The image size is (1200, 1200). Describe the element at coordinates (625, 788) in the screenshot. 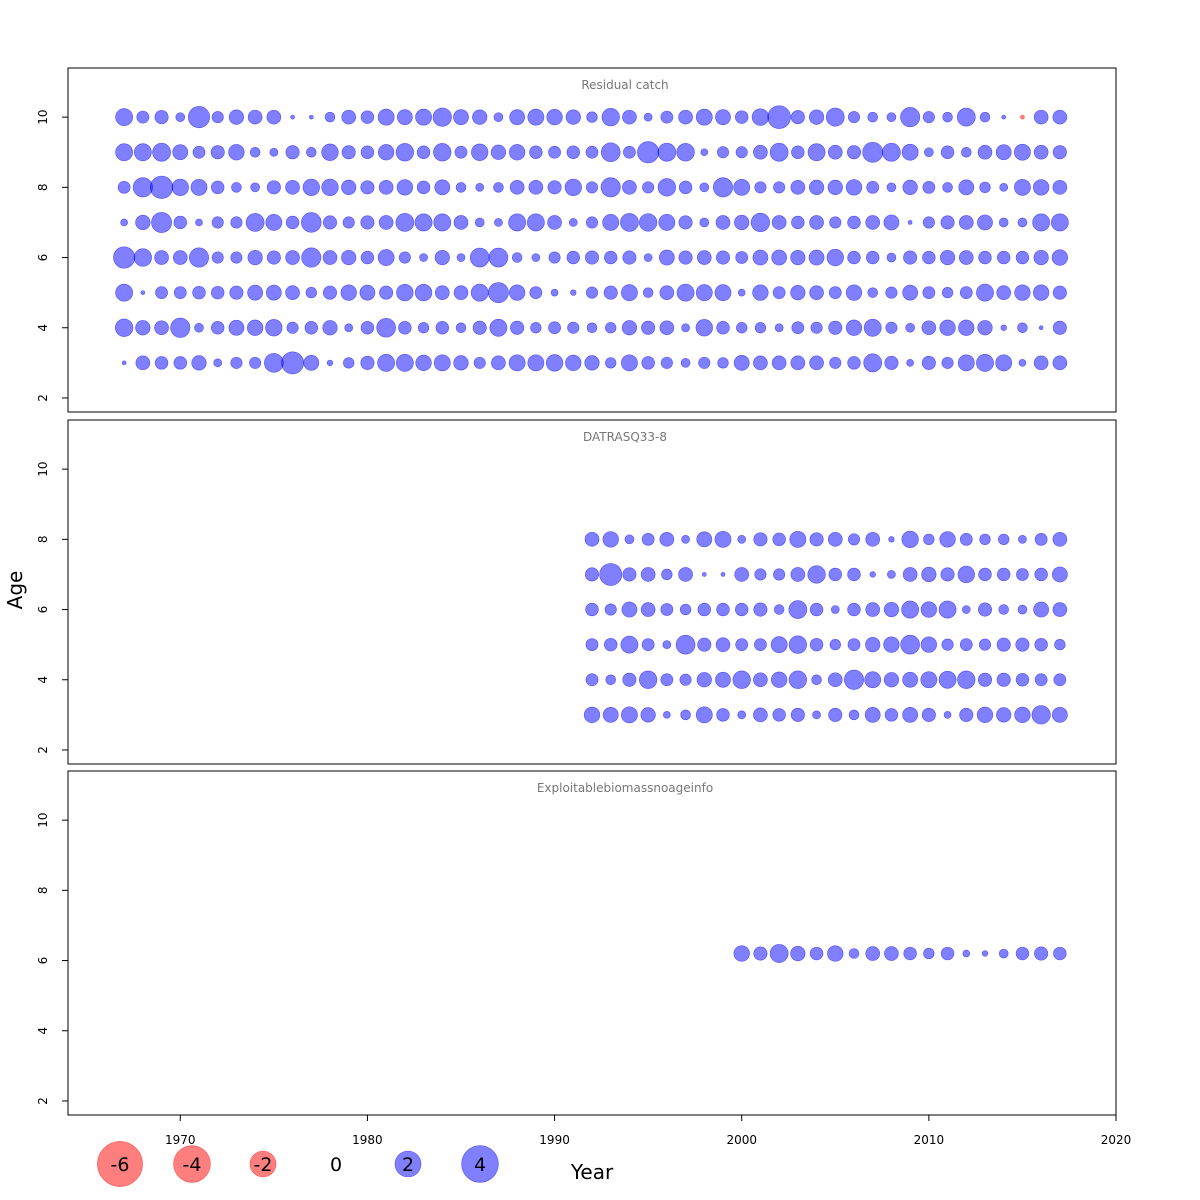

I see `panel-title: Exploitablebiomassnoageinfo` at that location.